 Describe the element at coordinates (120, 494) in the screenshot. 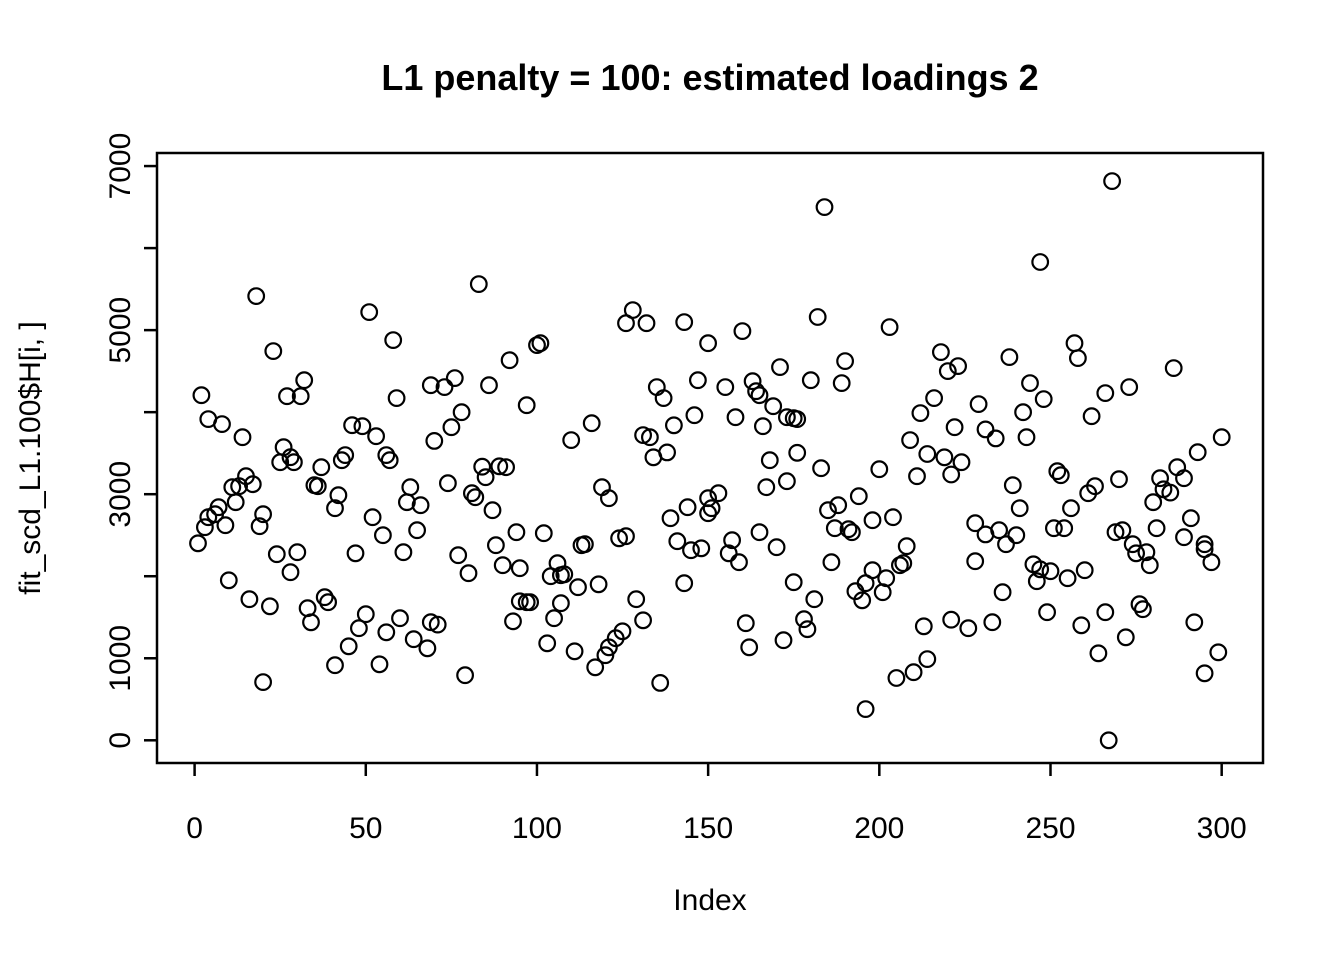

I see `y-tick-label: 3000` at that location.